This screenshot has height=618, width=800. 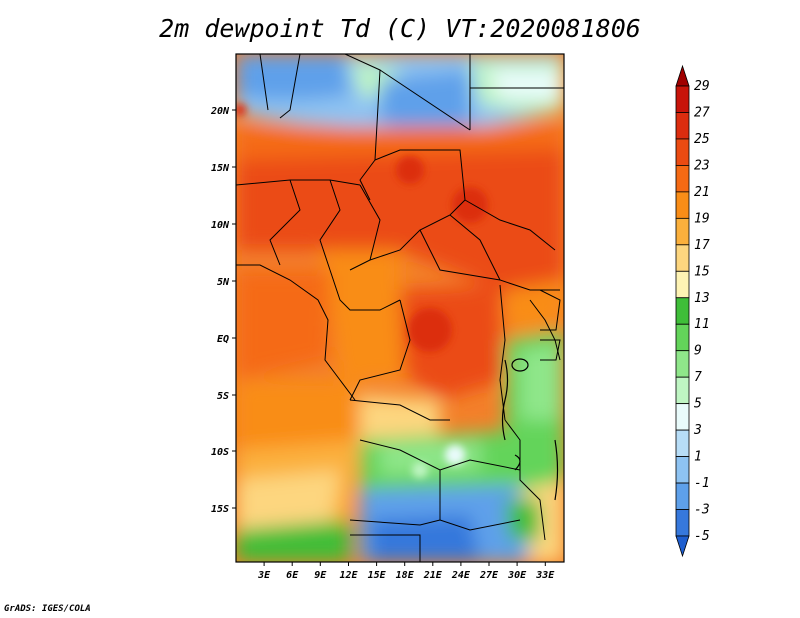 I want to click on colorbar-label: 5, so click(x=698, y=404).